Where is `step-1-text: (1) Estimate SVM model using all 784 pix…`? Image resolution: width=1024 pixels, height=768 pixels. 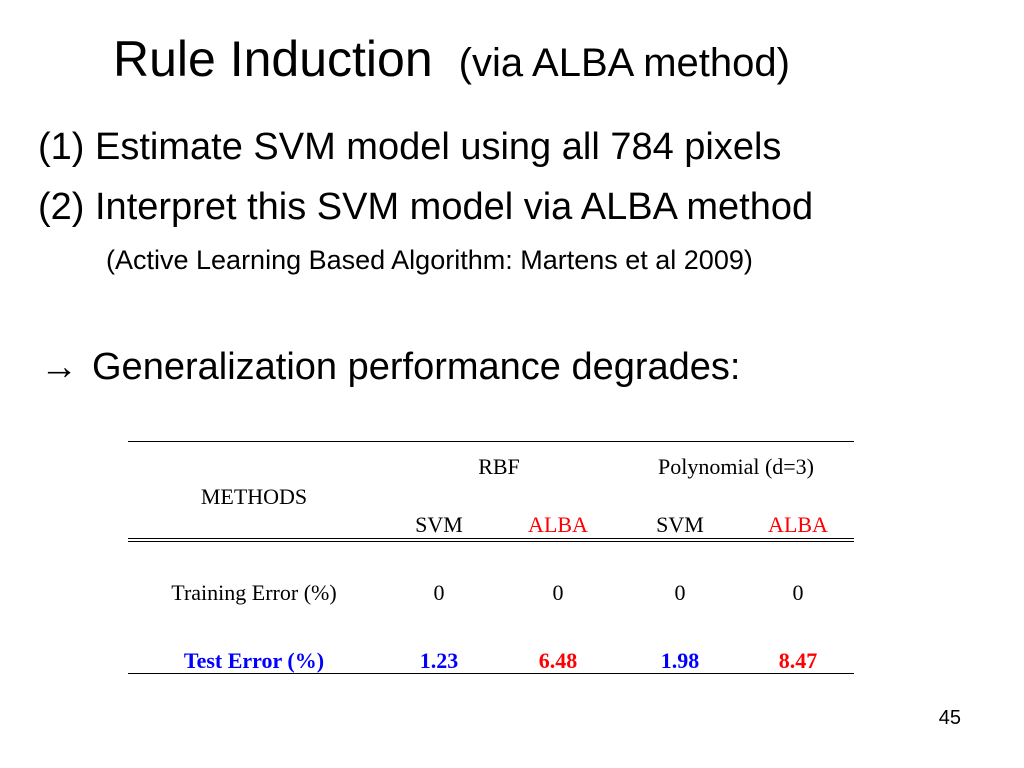 step-1-text: (1) Estimate SVM model using all 784 pix… is located at coordinates (410, 147).